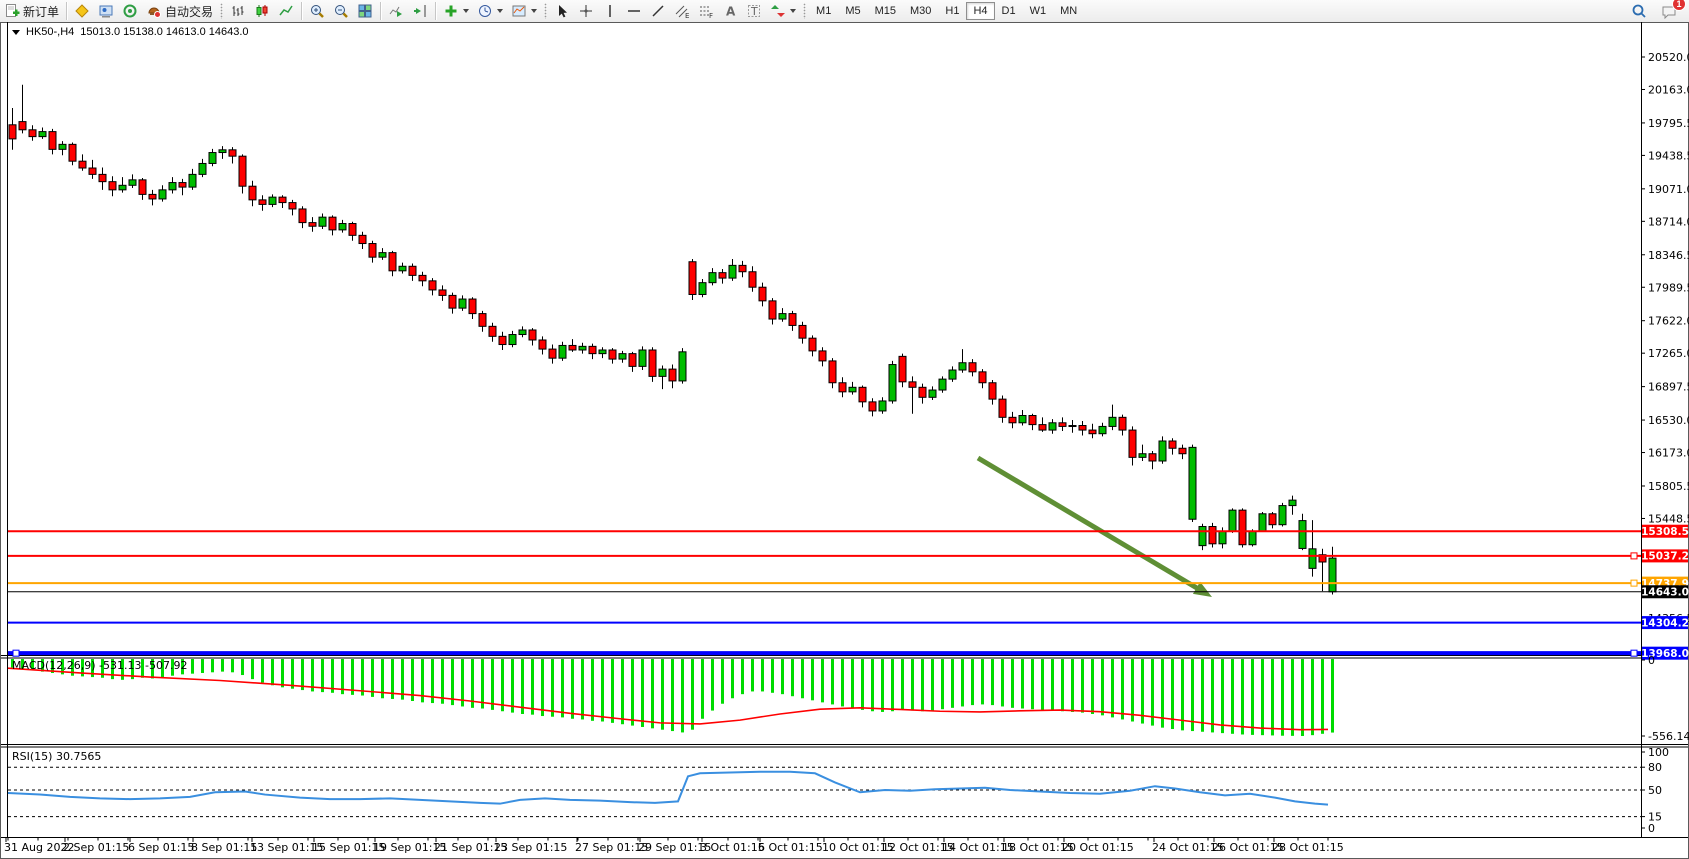 The width and height of the screenshot is (1689, 859). I want to click on auto-scroll-button, so click(396, 11).